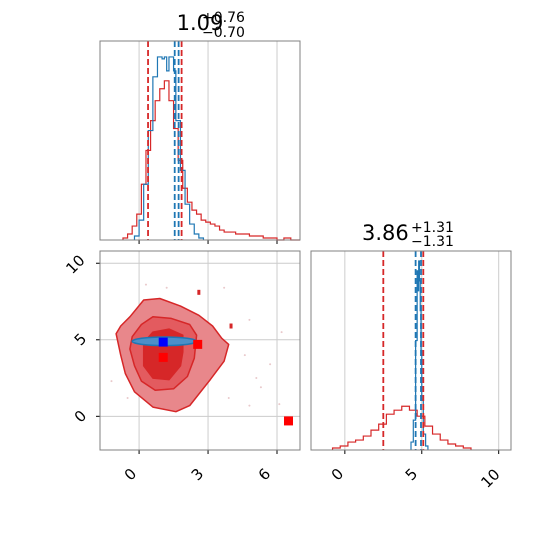 This screenshot has width=550, height=550. I want to click on x-tick-label-3: 3, so click(197, 474).